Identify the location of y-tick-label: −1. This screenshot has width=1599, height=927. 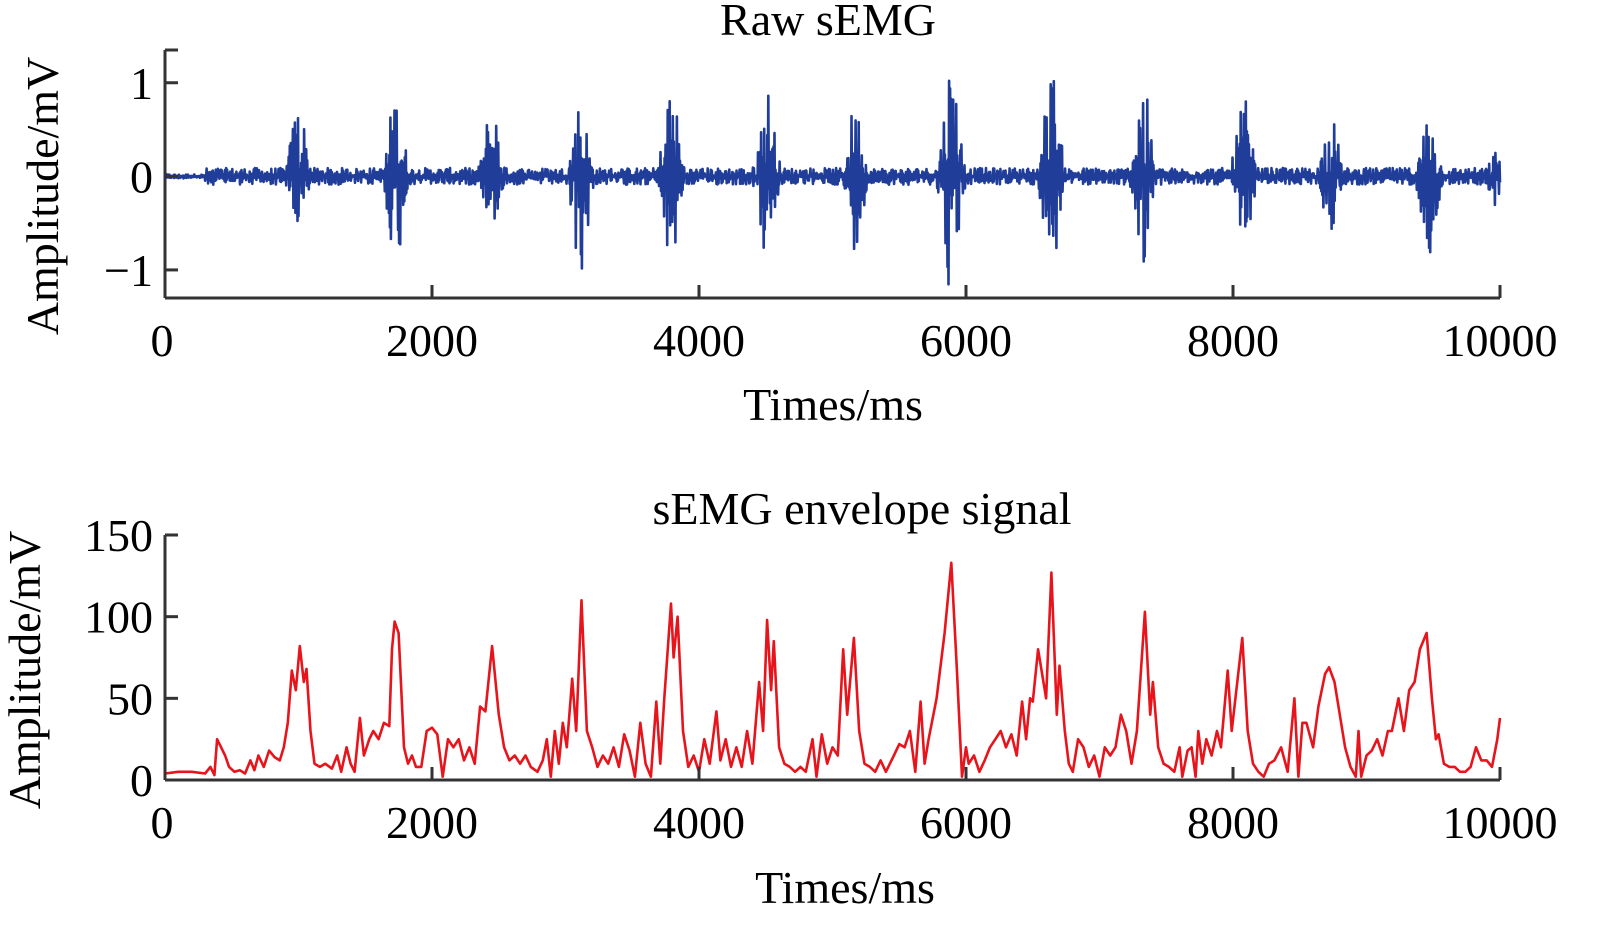
(128, 270).